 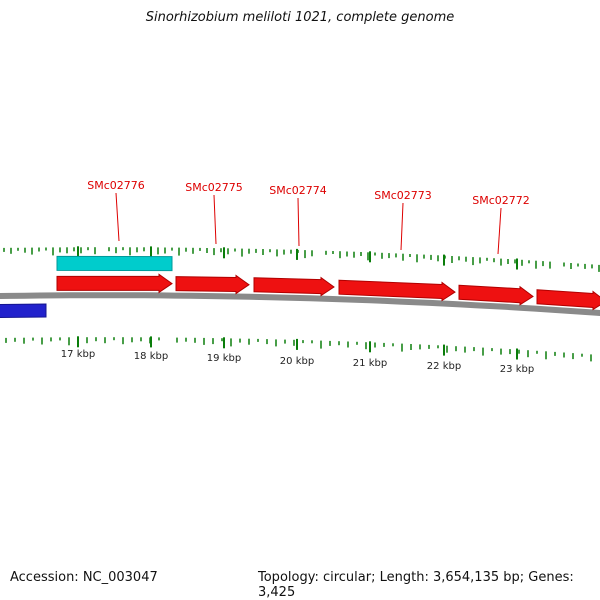 I want to click on gene-label: SMc02776, so click(x=116, y=185).